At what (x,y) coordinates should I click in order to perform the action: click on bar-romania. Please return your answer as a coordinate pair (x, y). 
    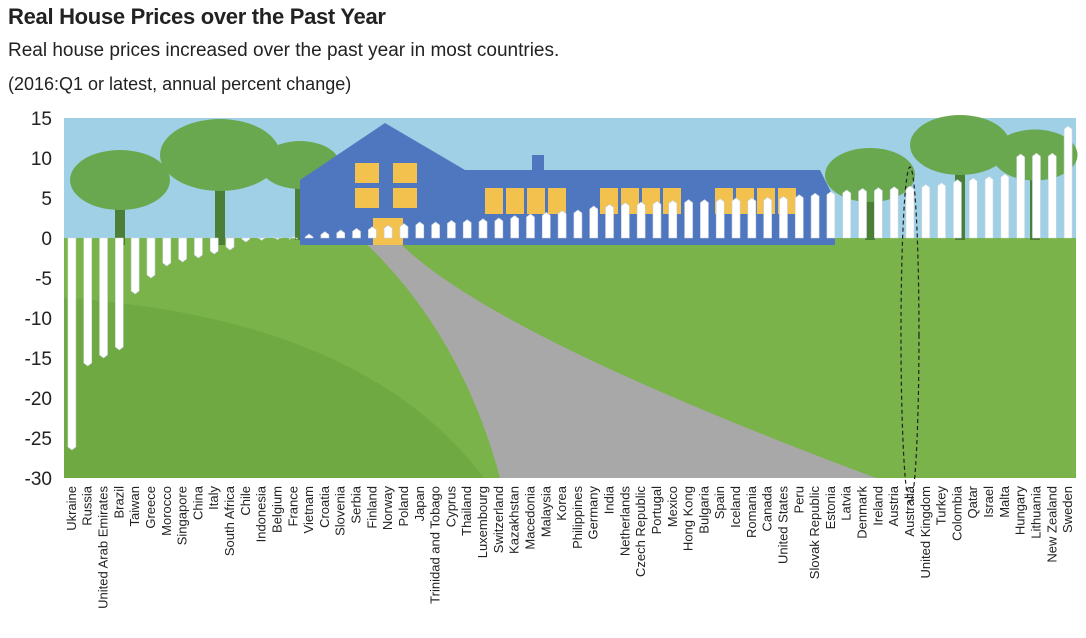
    Looking at the image, I should click on (752, 218).